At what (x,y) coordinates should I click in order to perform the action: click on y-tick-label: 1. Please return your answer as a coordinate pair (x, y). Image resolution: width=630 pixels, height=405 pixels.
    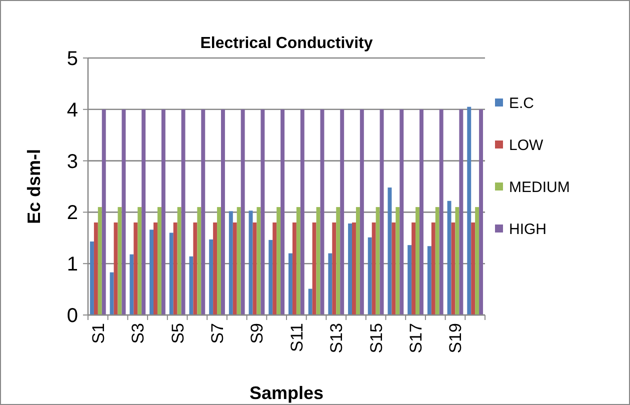
    Looking at the image, I should click on (72, 265).